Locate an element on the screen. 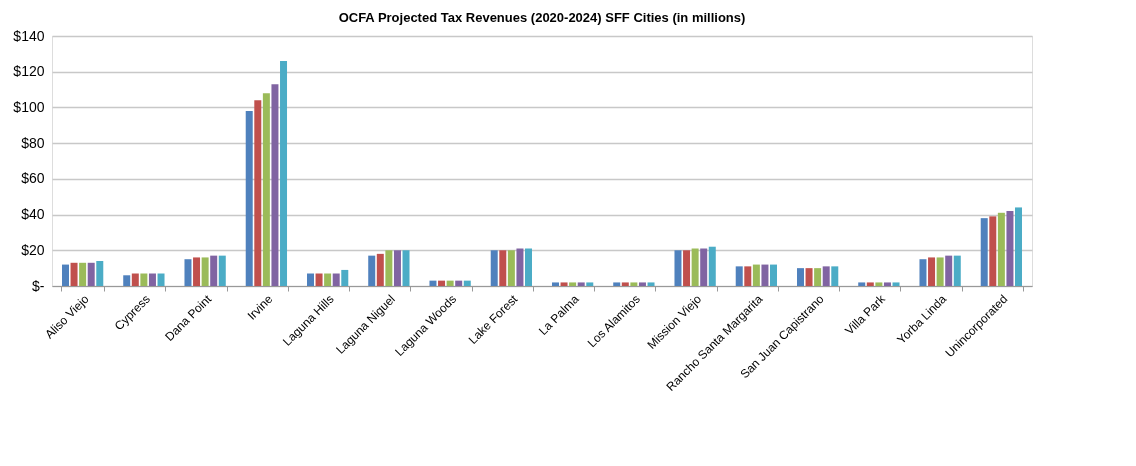  y-tick-label: $80 is located at coordinates (33, 142).